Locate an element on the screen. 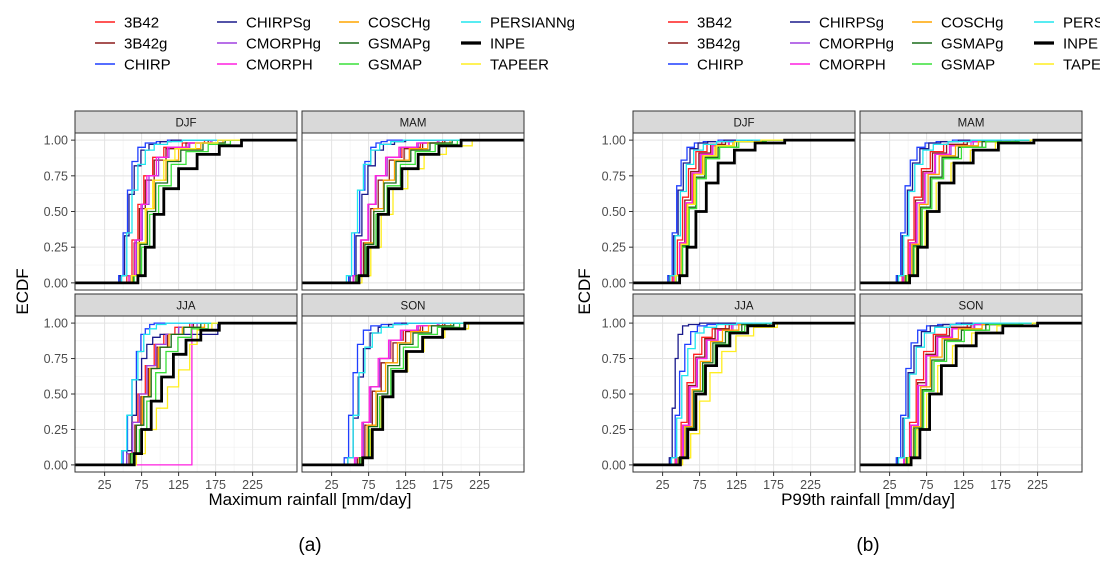 Image resolution: width=1100 pixels, height=562 pixels. legend-label: CHIRP is located at coordinates (720, 65).